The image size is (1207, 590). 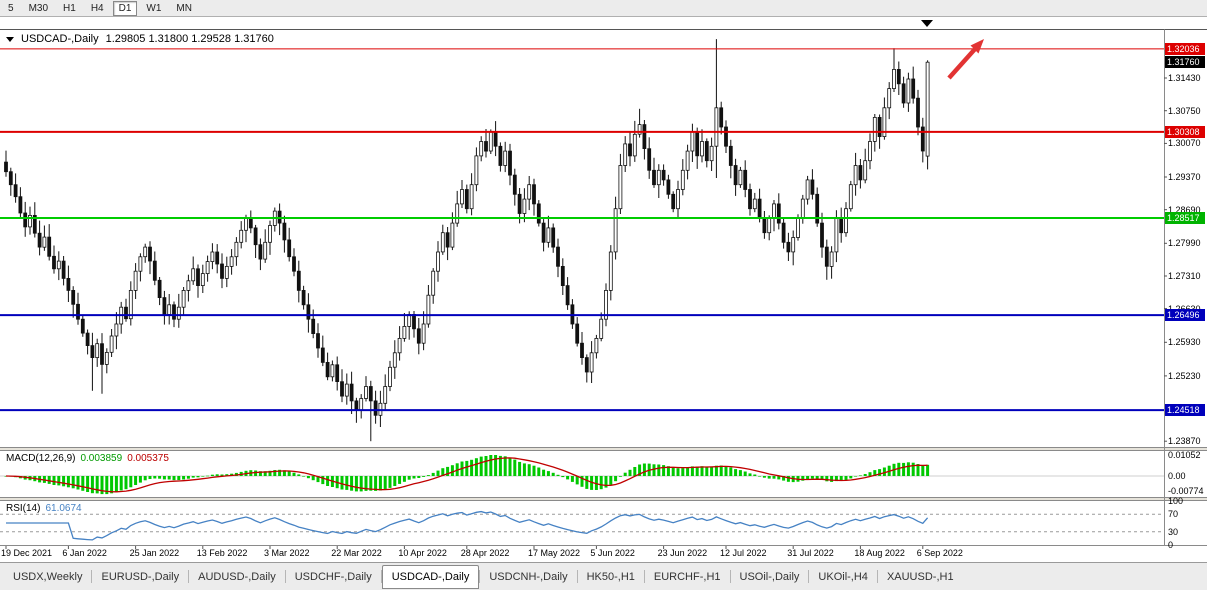 I want to click on timeframe-button-5: 5, so click(x=11, y=8).